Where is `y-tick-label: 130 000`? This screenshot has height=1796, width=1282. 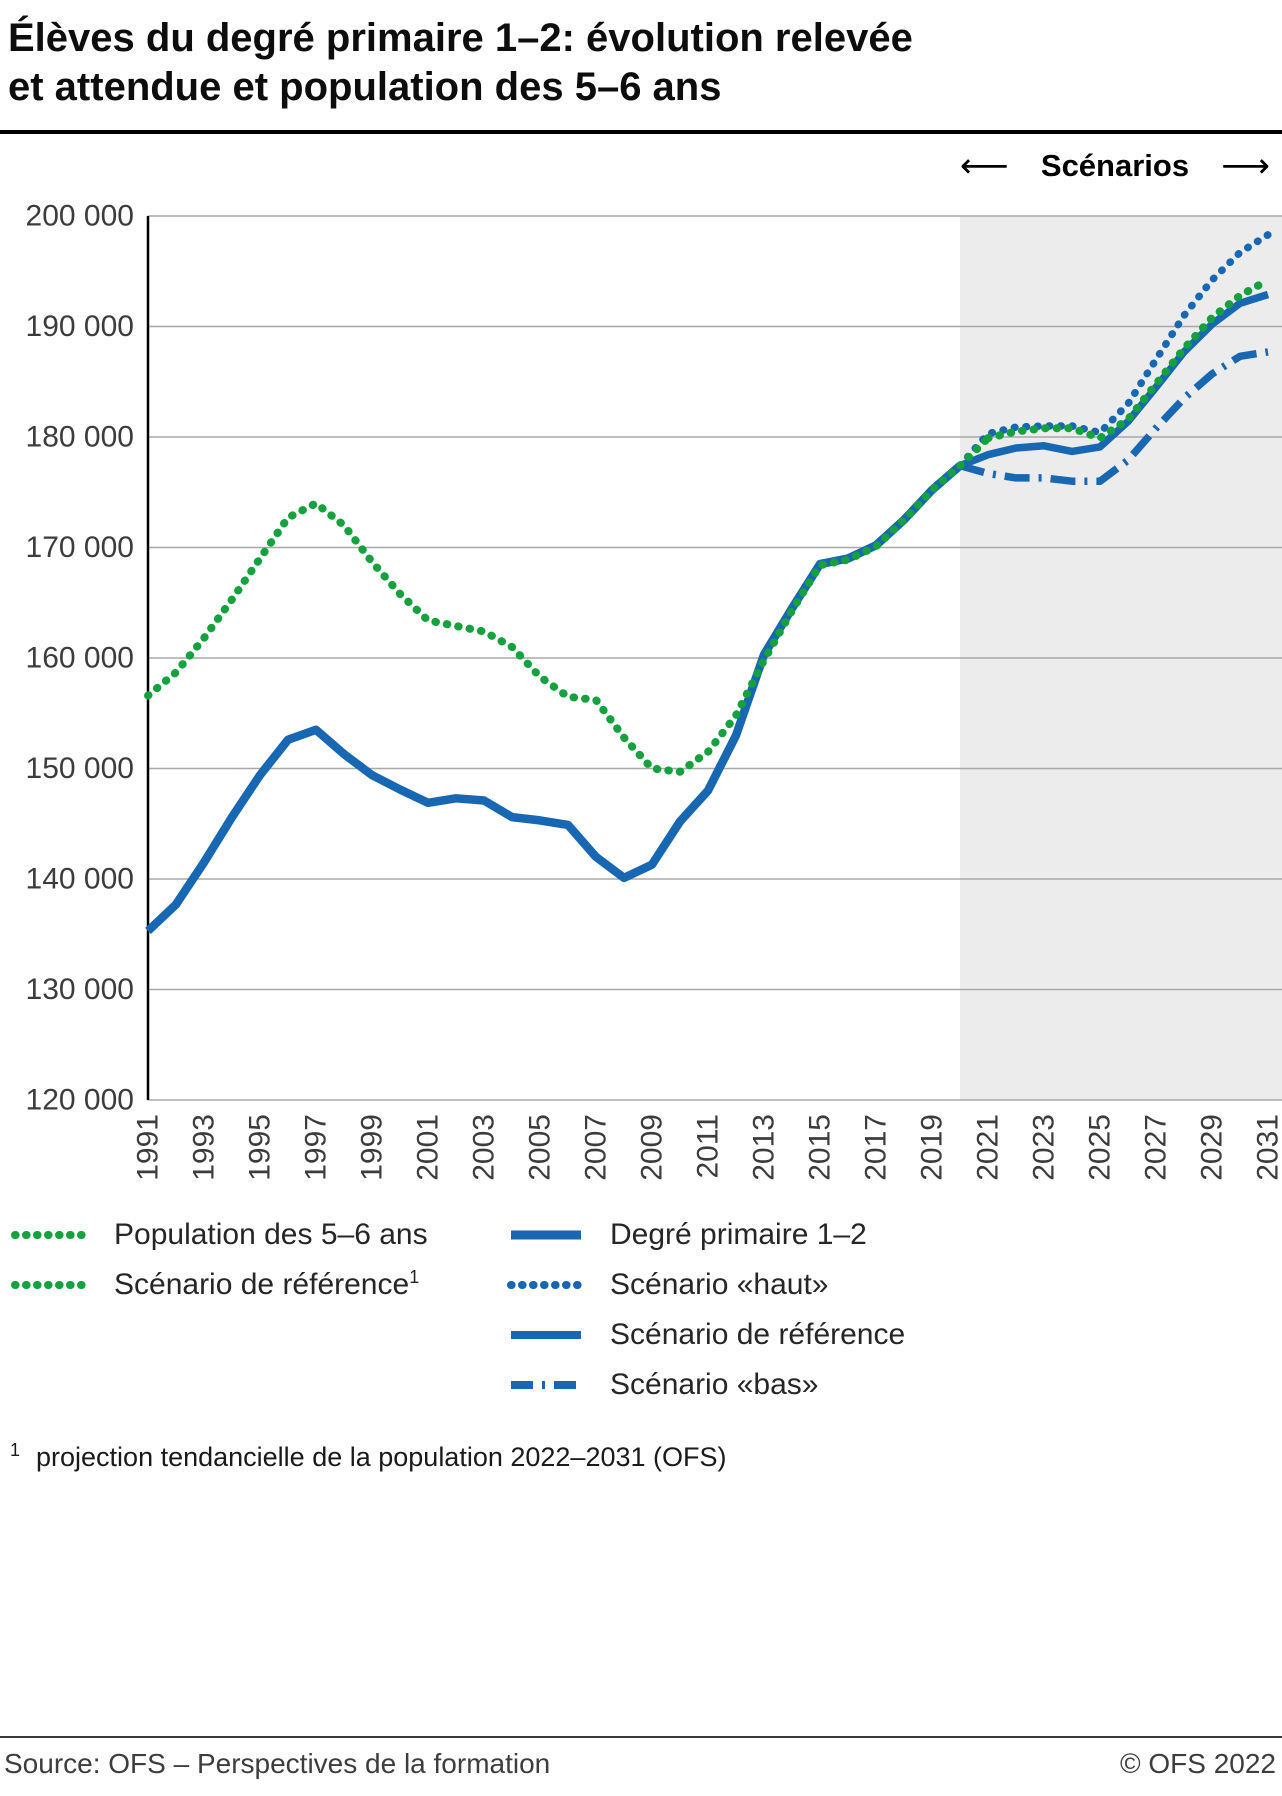 y-tick-label: 130 000 is located at coordinates (80, 989).